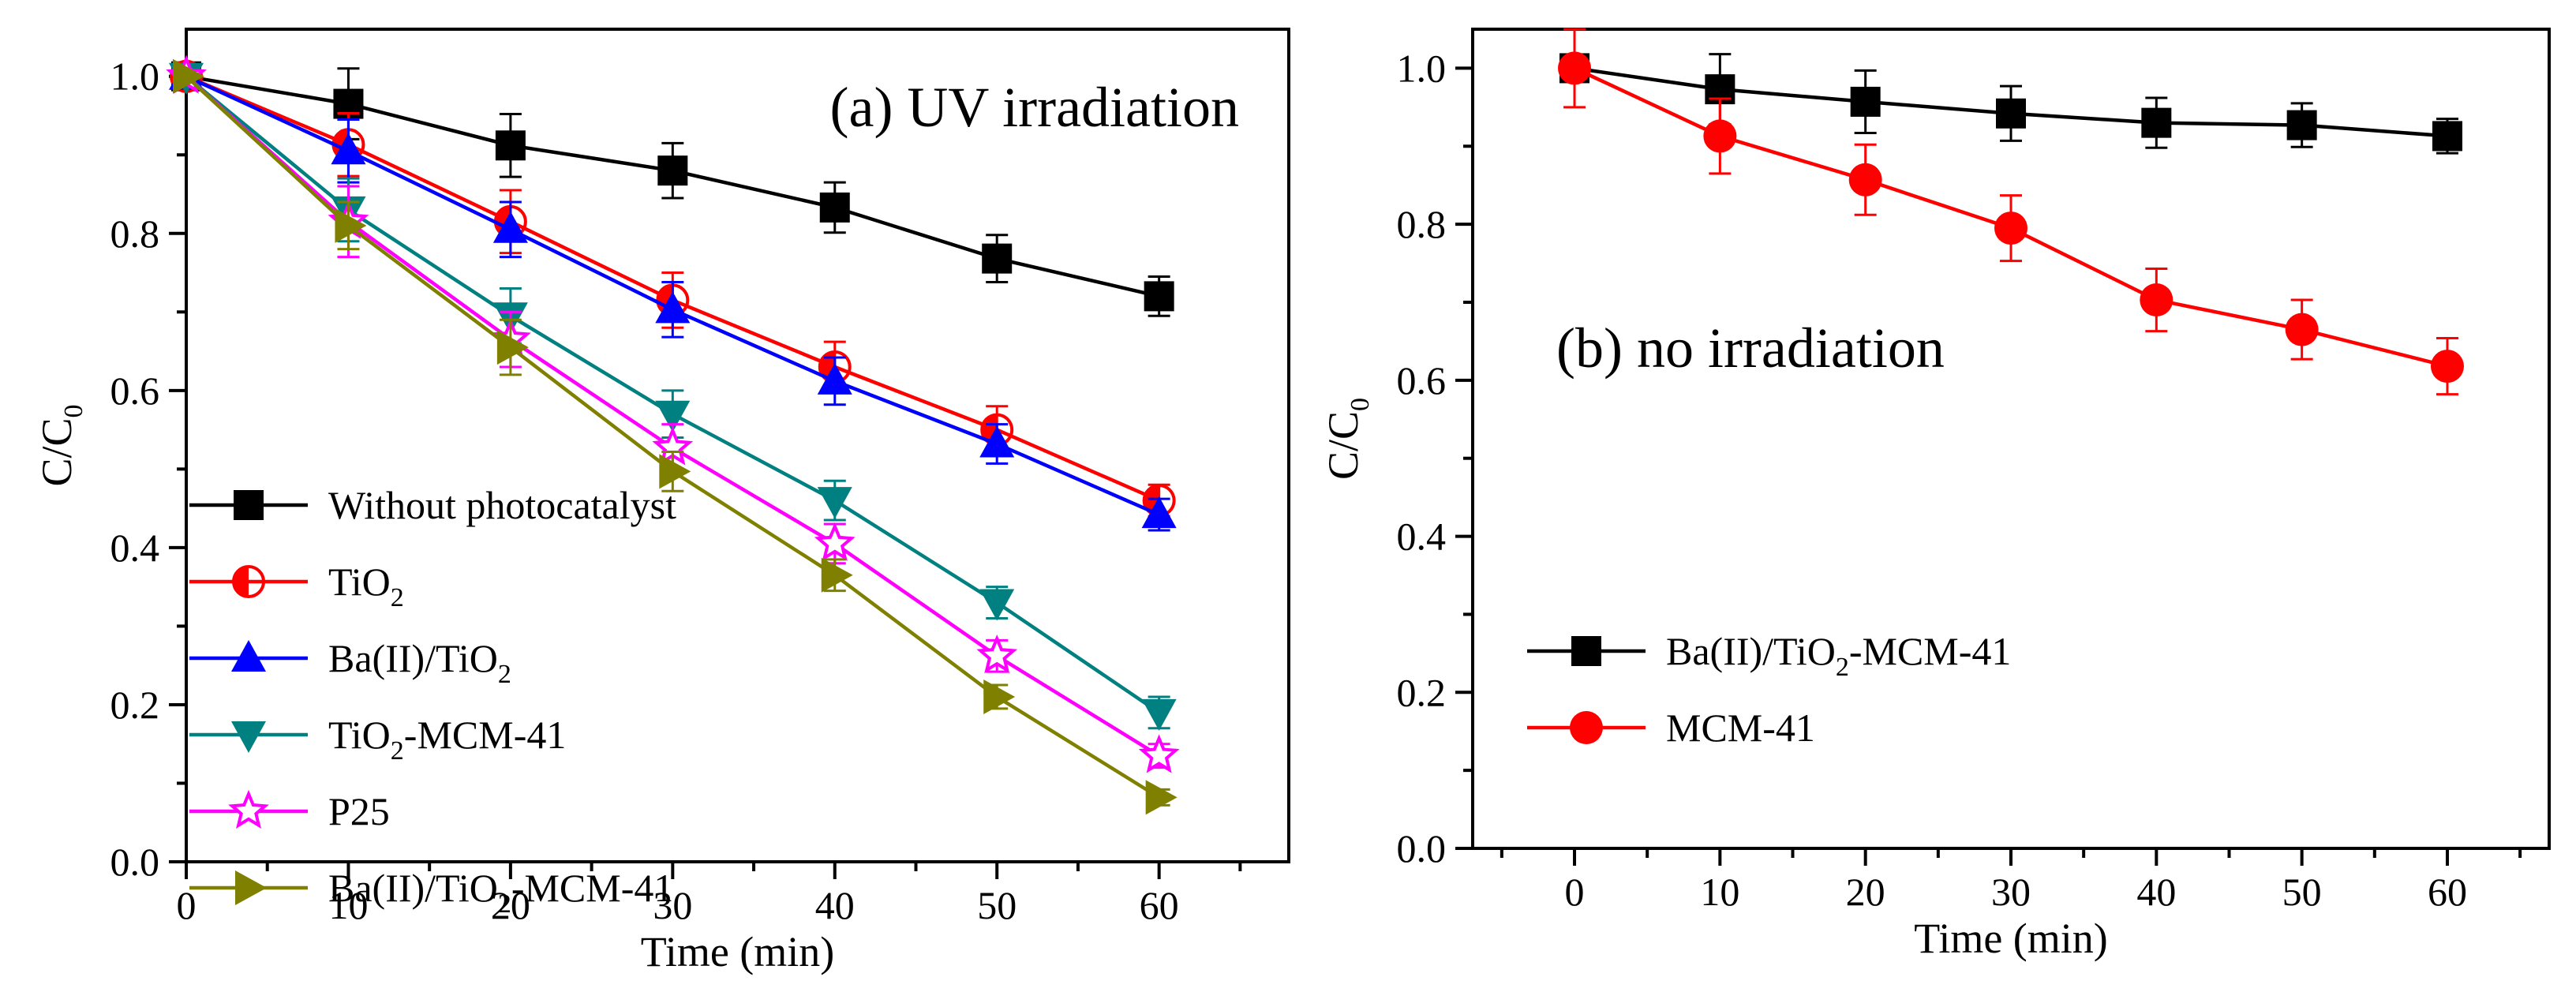 The height and width of the screenshot is (1007, 2576). What do you see at coordinates (359, 811) in the screenshot?
I see `legend-label: P25` at bounding box center [359, 811].